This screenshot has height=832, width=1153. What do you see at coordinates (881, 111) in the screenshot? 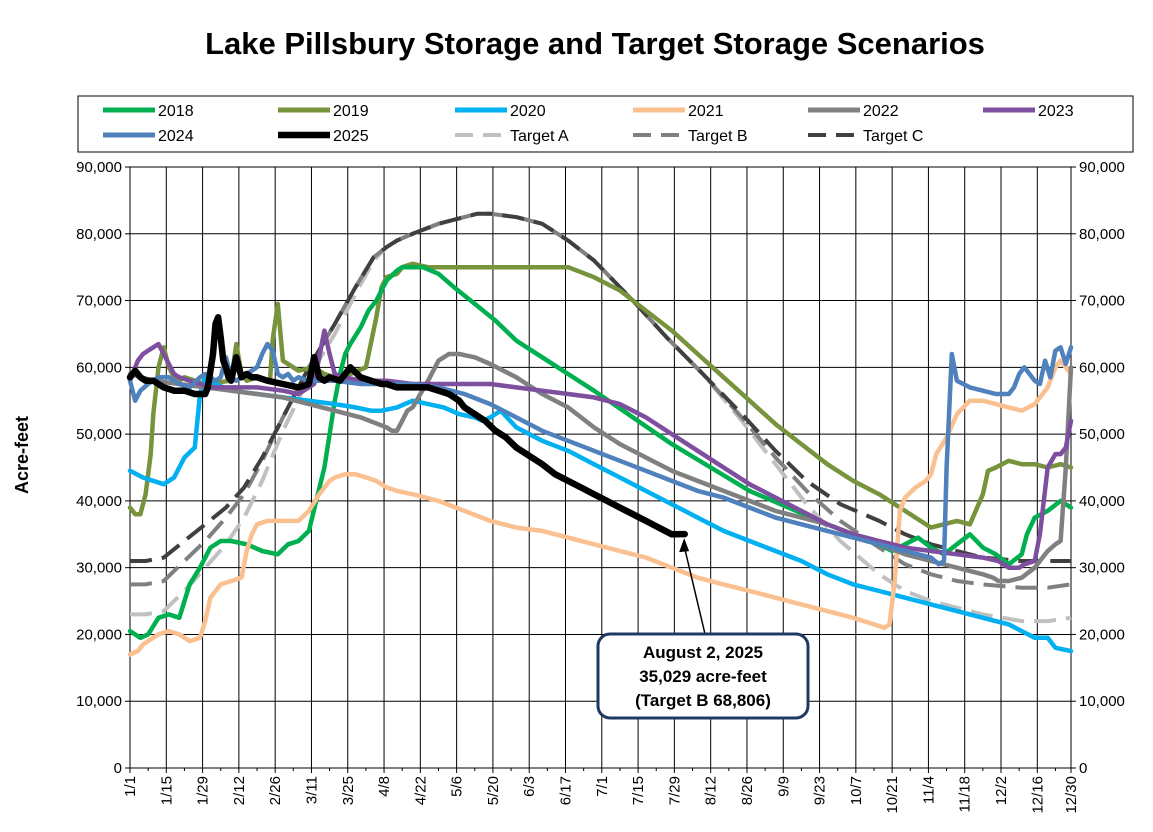
I see `legend-label-2022: 2022` at bounding box center [881, 111].